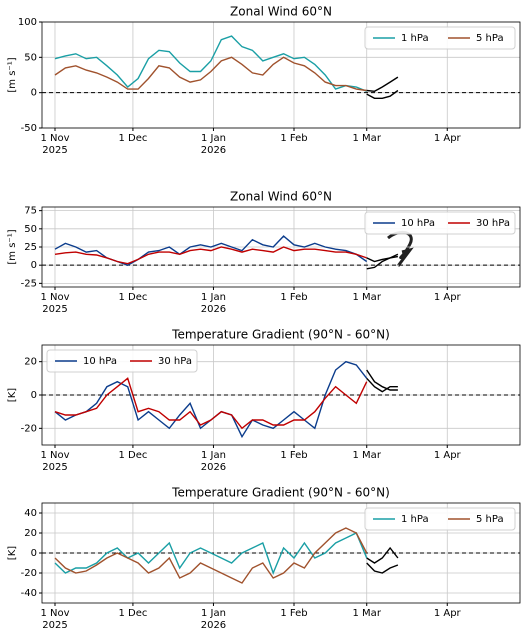 This screenshot has width=529, height=640. Describe the element at coordinates (30, 211) in the screenshot. I see `y-tick-label: 75` at that location.